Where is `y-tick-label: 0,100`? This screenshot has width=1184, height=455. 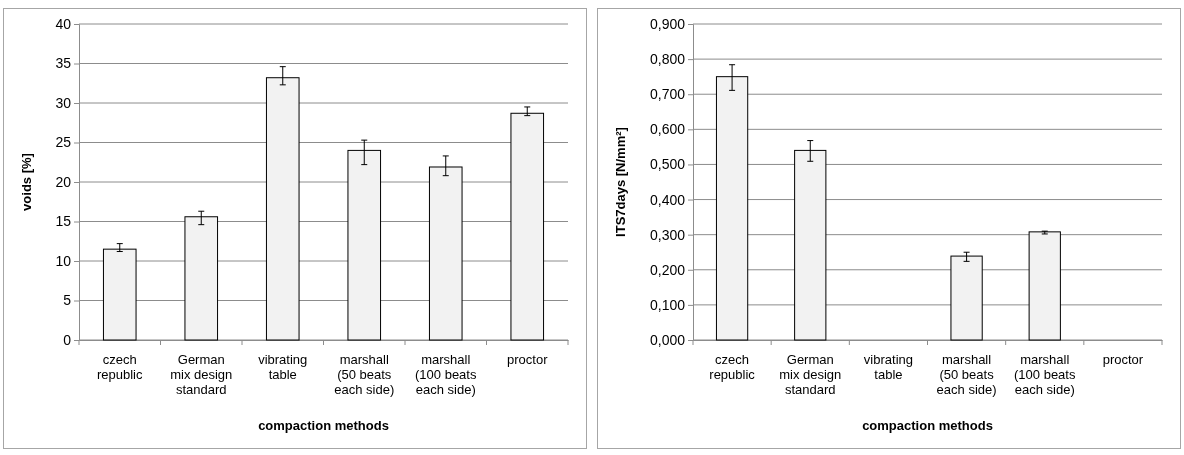
y-tick-label: 0,100 is located at coordinates (667, 304).